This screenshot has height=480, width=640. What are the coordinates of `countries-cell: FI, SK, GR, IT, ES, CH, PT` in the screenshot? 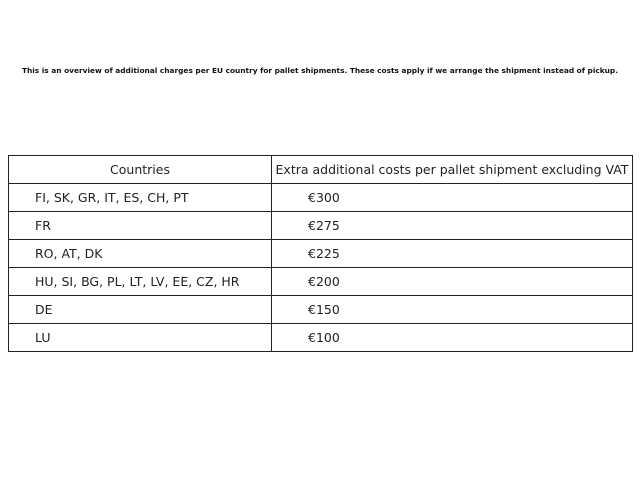 It's located at (140, 197).